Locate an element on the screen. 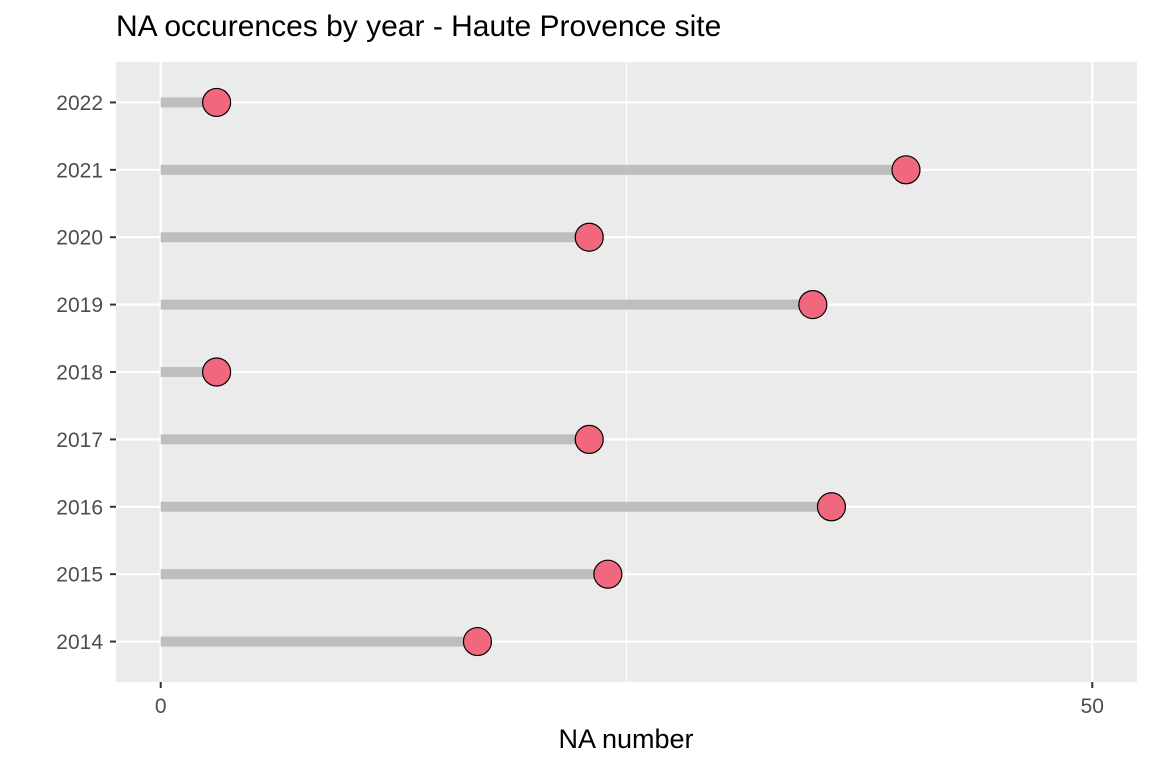  x-tick-label: 0 is located at coordinates (161, 706).